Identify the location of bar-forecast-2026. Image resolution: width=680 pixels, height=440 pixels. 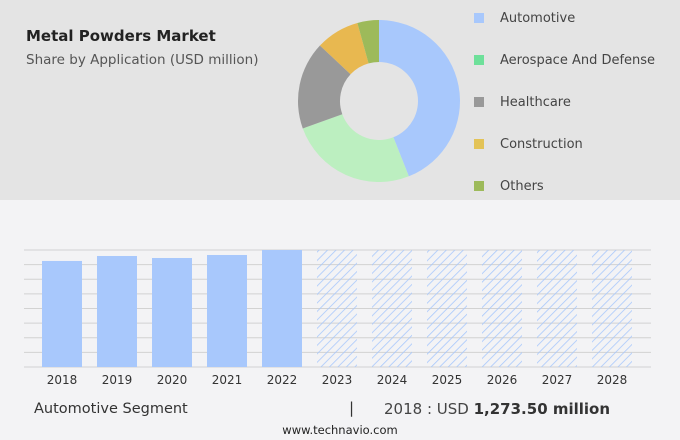
(502, 308).